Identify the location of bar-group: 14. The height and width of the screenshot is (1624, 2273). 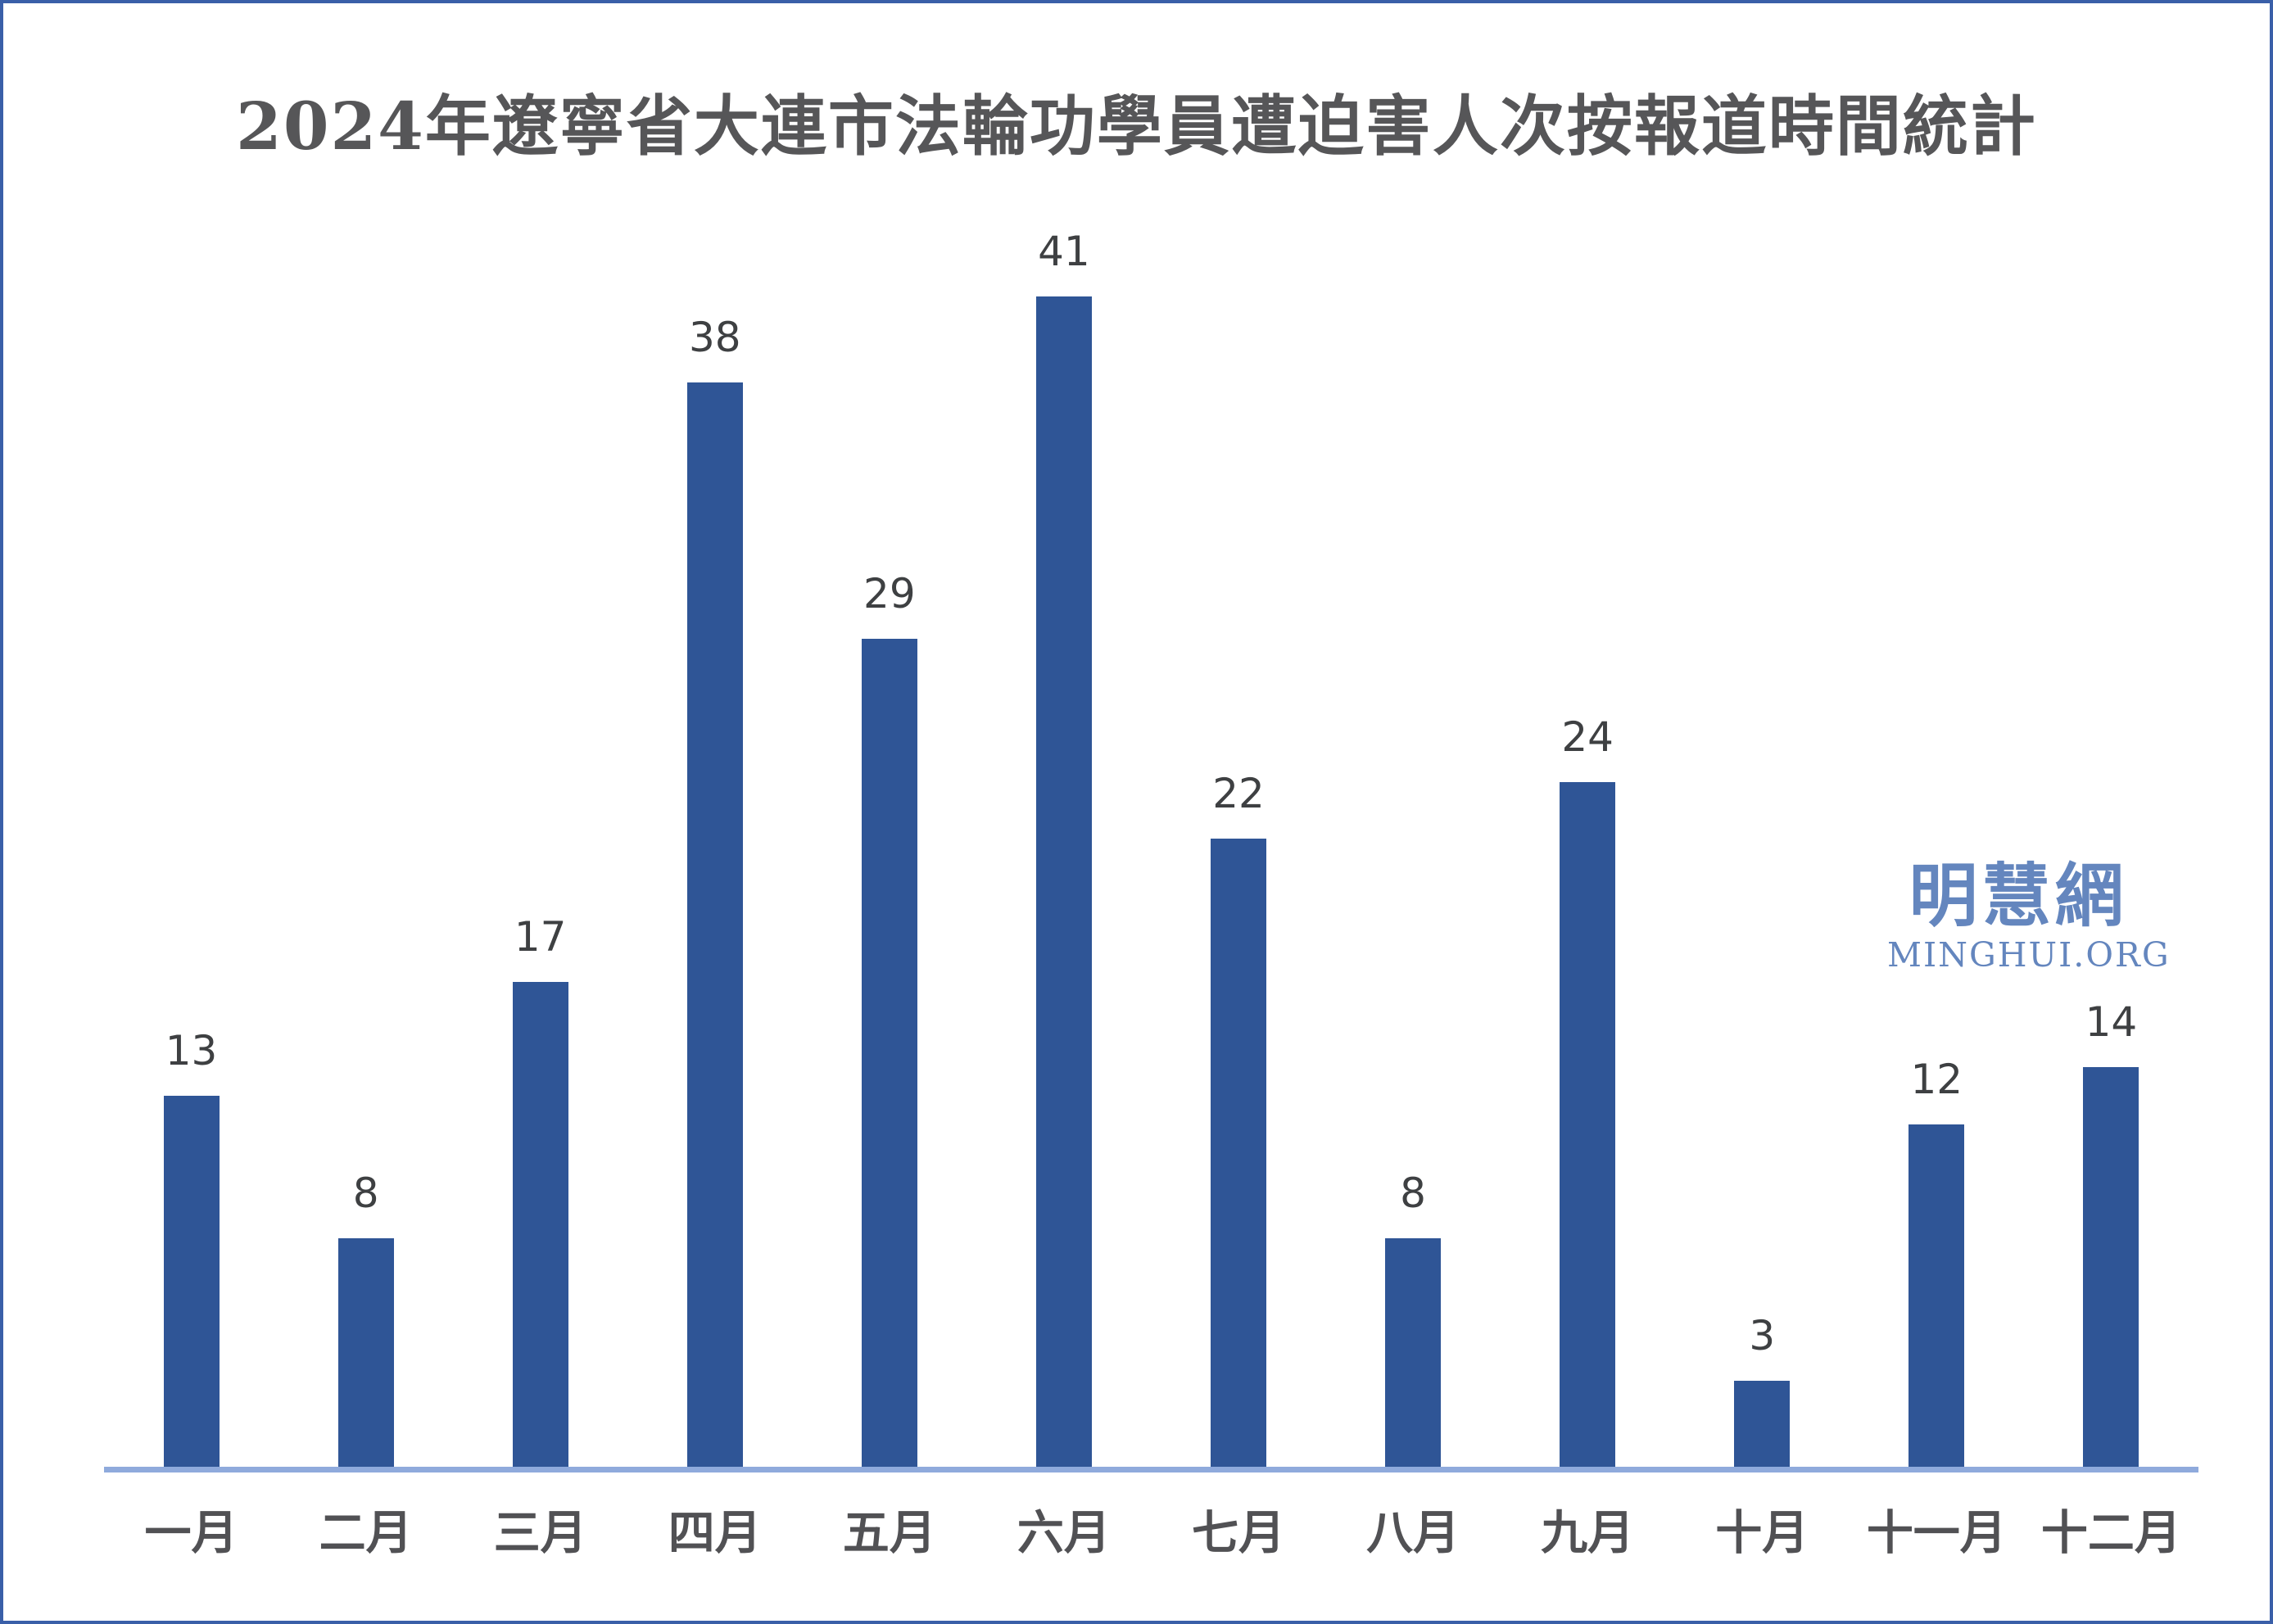
(2111, 735).